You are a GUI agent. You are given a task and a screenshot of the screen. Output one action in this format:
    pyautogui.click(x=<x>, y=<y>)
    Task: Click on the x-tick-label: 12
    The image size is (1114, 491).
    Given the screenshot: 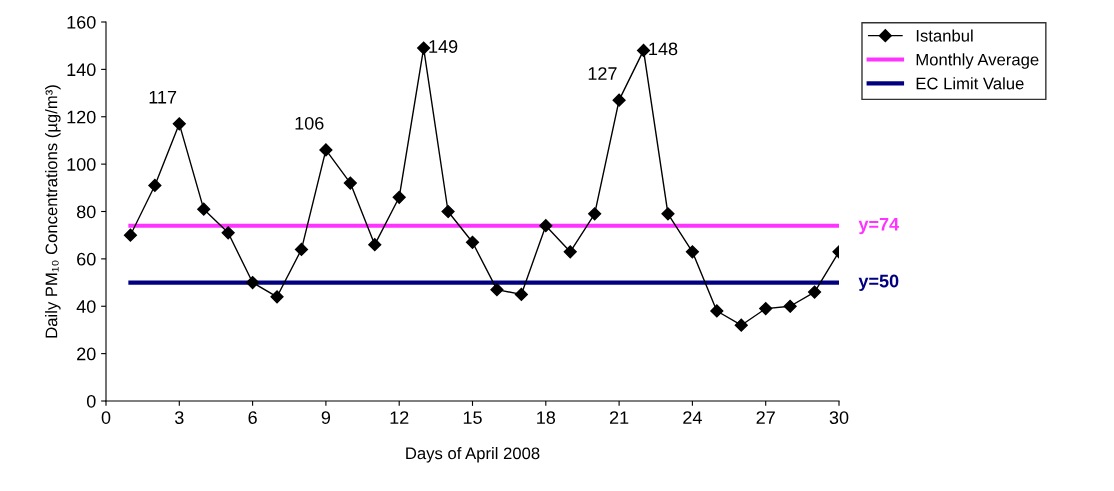 What is the action you would take?
    pyautogui.click(x=399, y=417)
    